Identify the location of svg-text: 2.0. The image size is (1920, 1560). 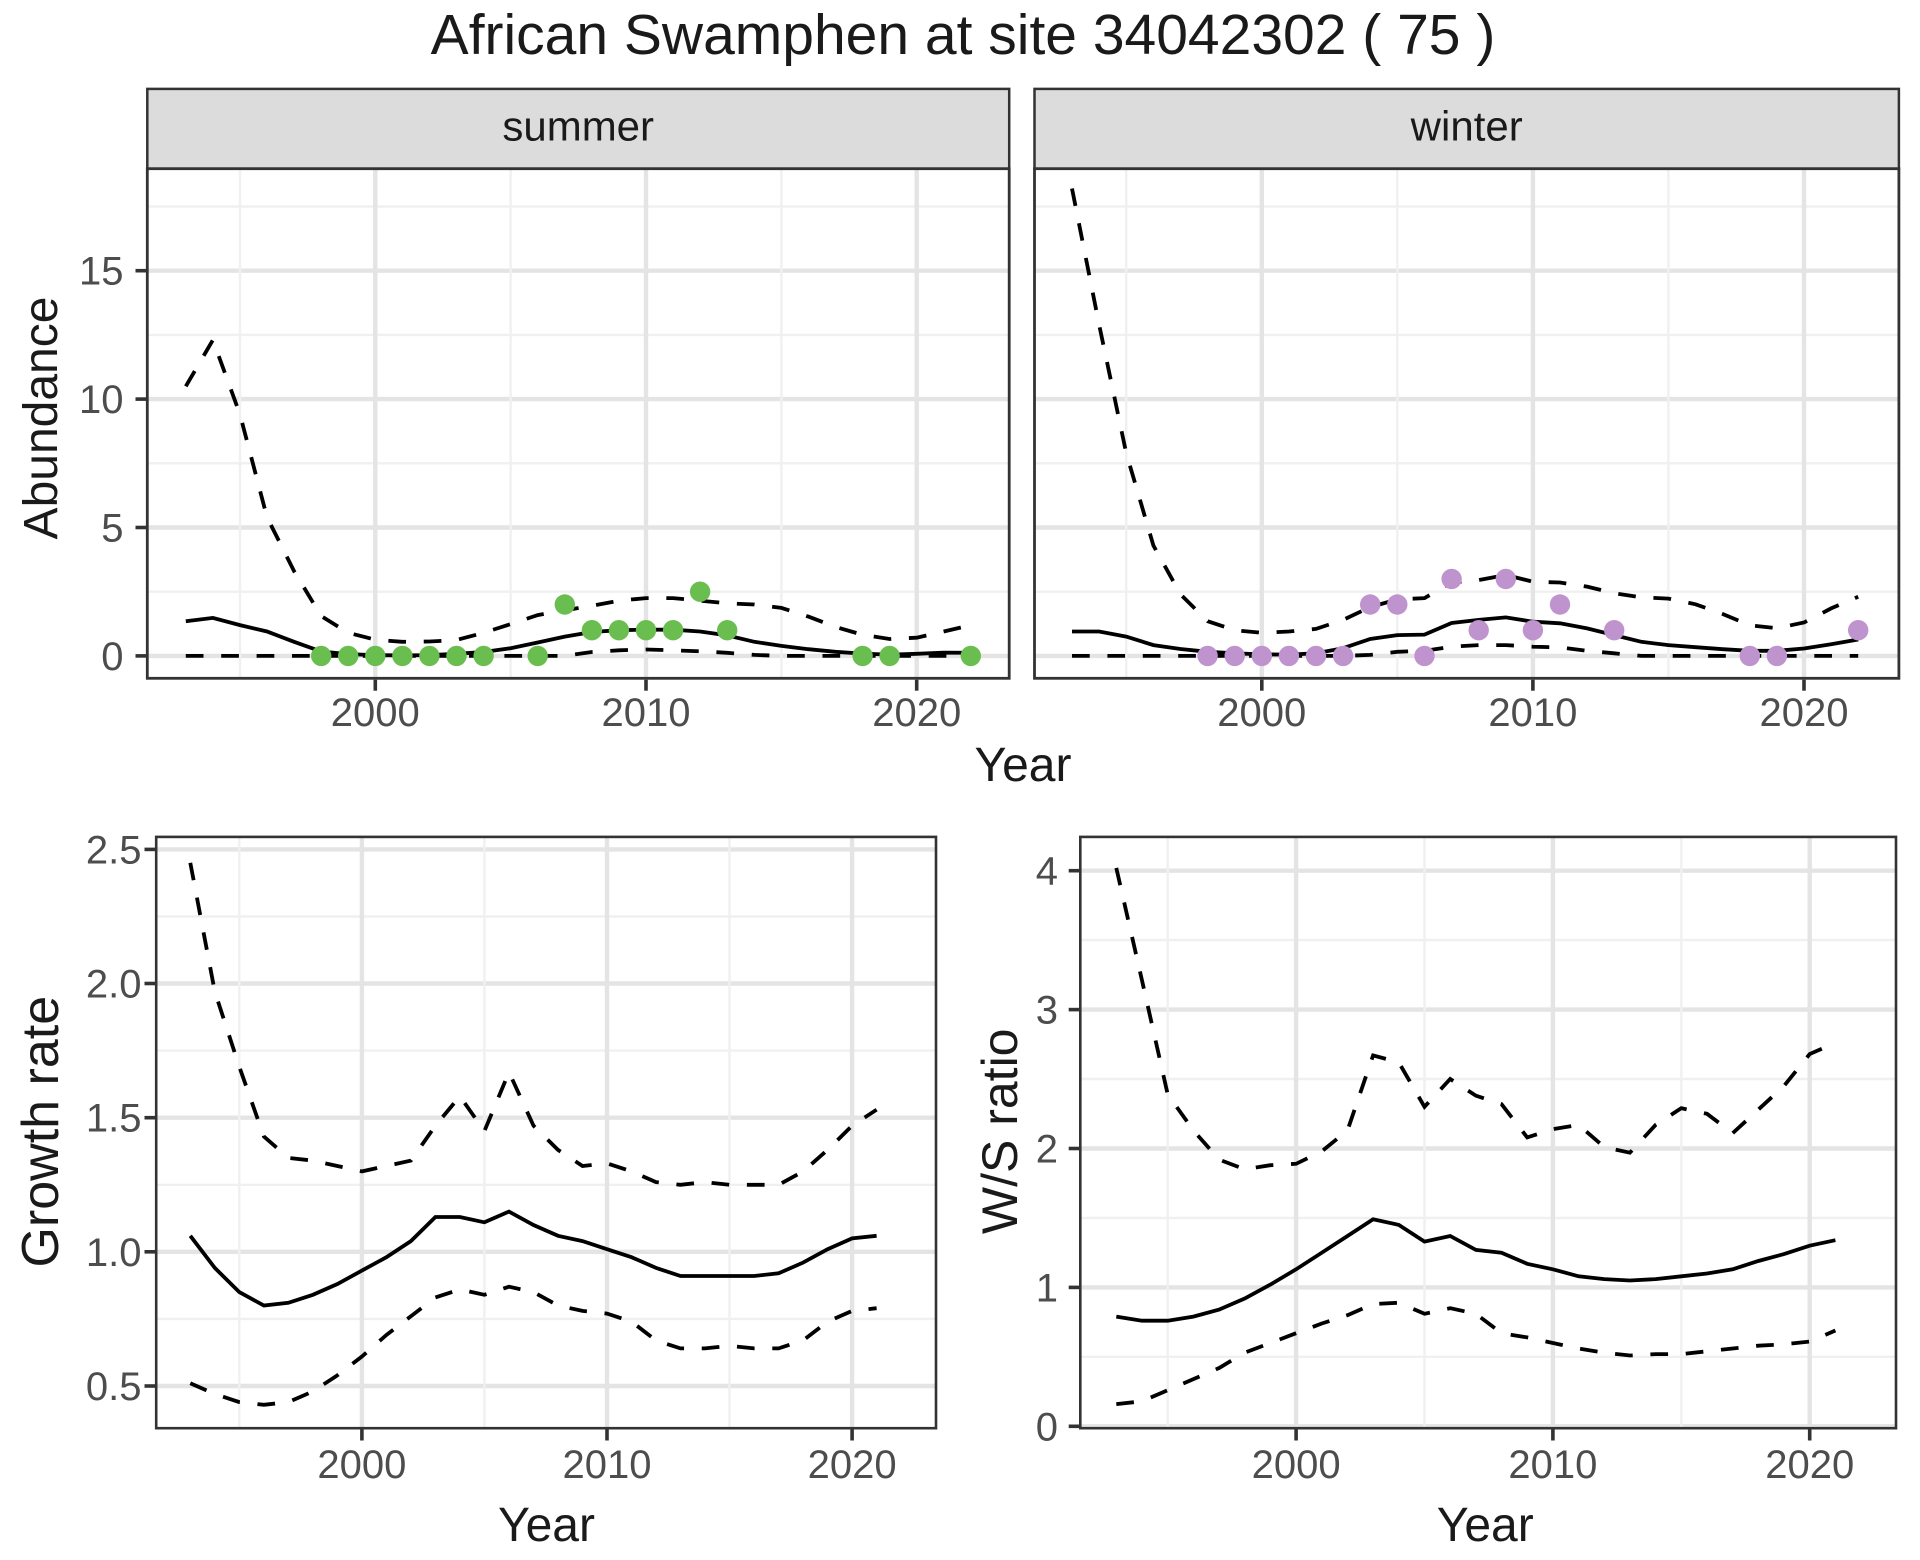
(114, 985).